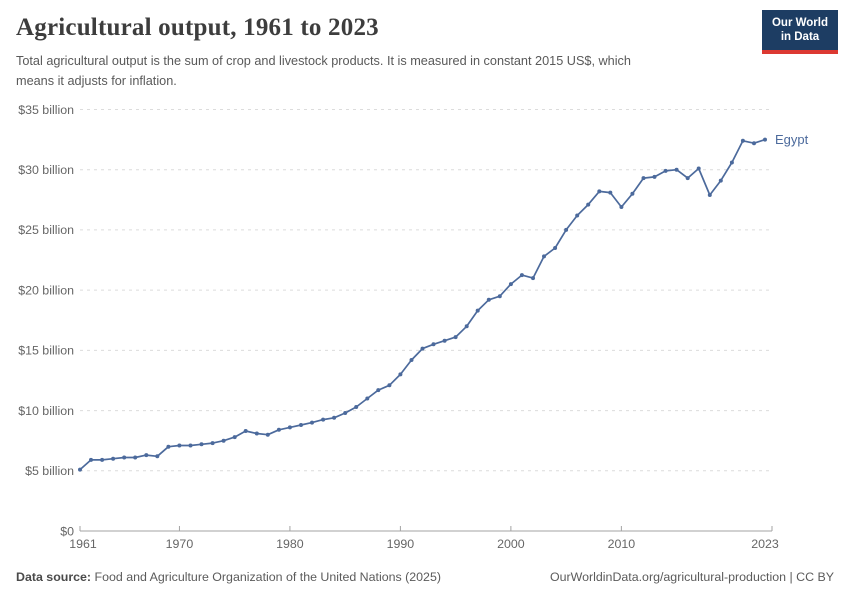 This screenshot has width=850, height=600. What do you see at coordinates (521, 275) in the screenshot?
I see `data-point-2001` at bounding box center [521, 275].